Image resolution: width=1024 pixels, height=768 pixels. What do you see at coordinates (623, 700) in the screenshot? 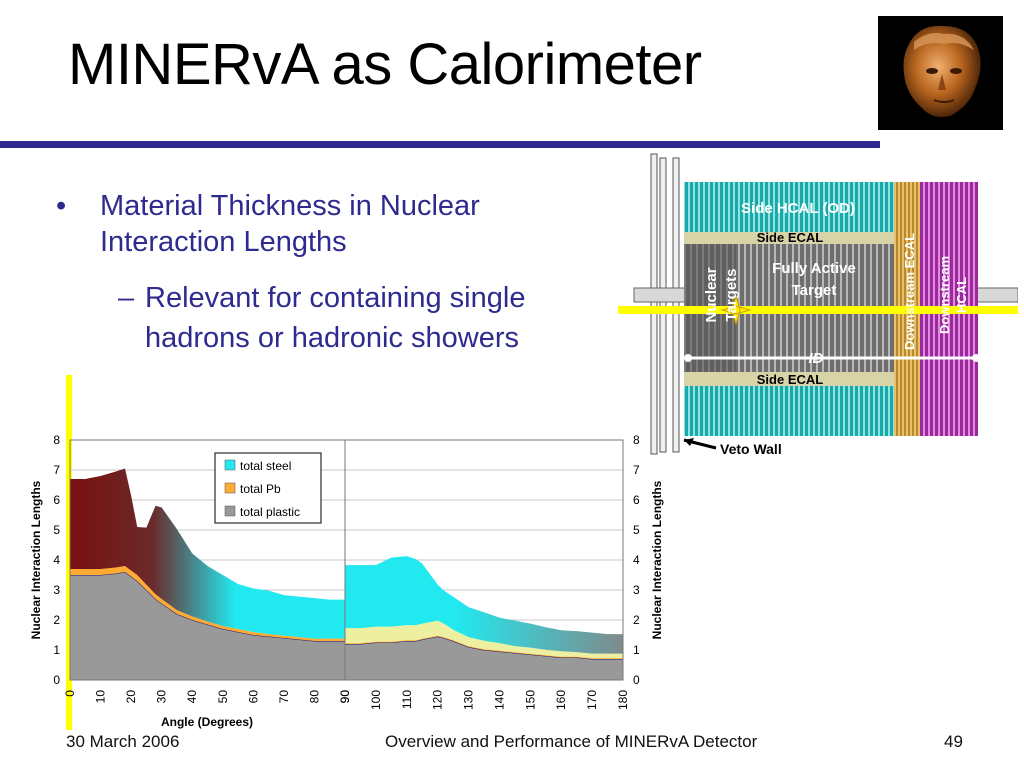
I see `x-tick-label-right: 180` at bounding box center [623, 700].